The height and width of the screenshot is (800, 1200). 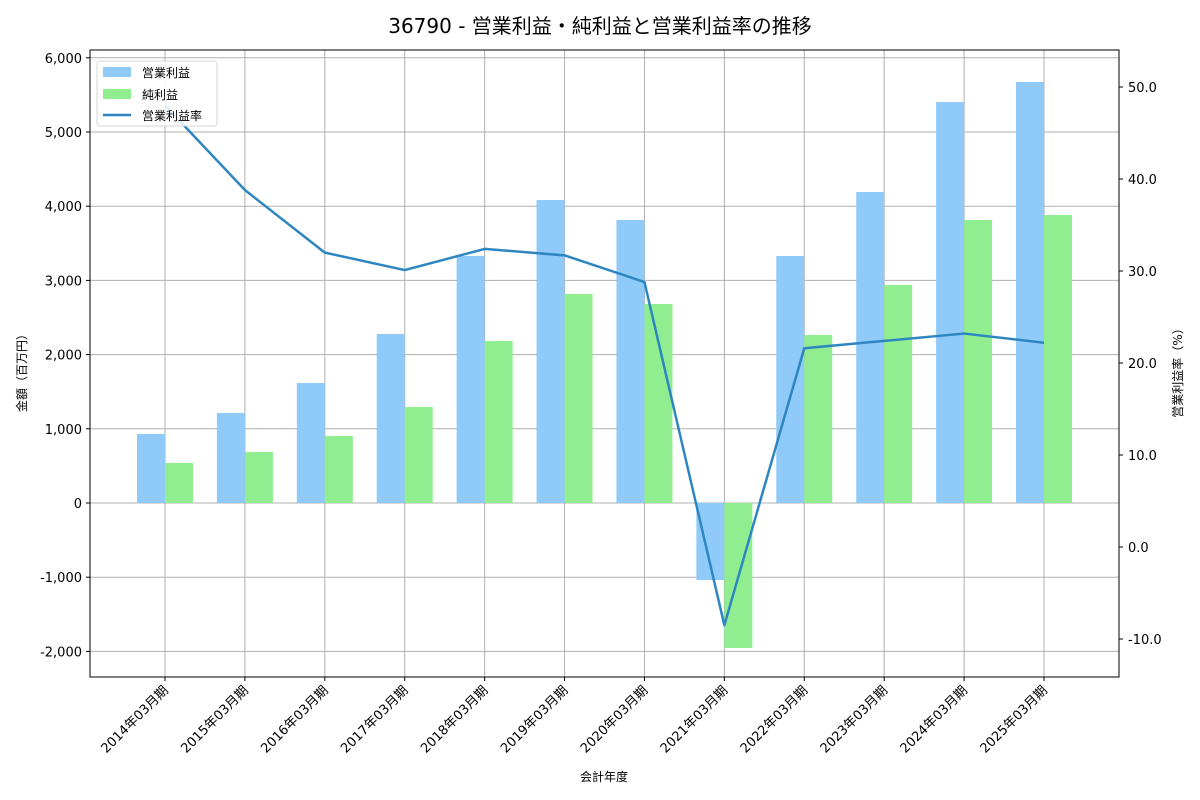 What do you see at coordinates (78, 504) in the screenshot?
I see `y-tick-label: 0` at bounding box center [78, 504].